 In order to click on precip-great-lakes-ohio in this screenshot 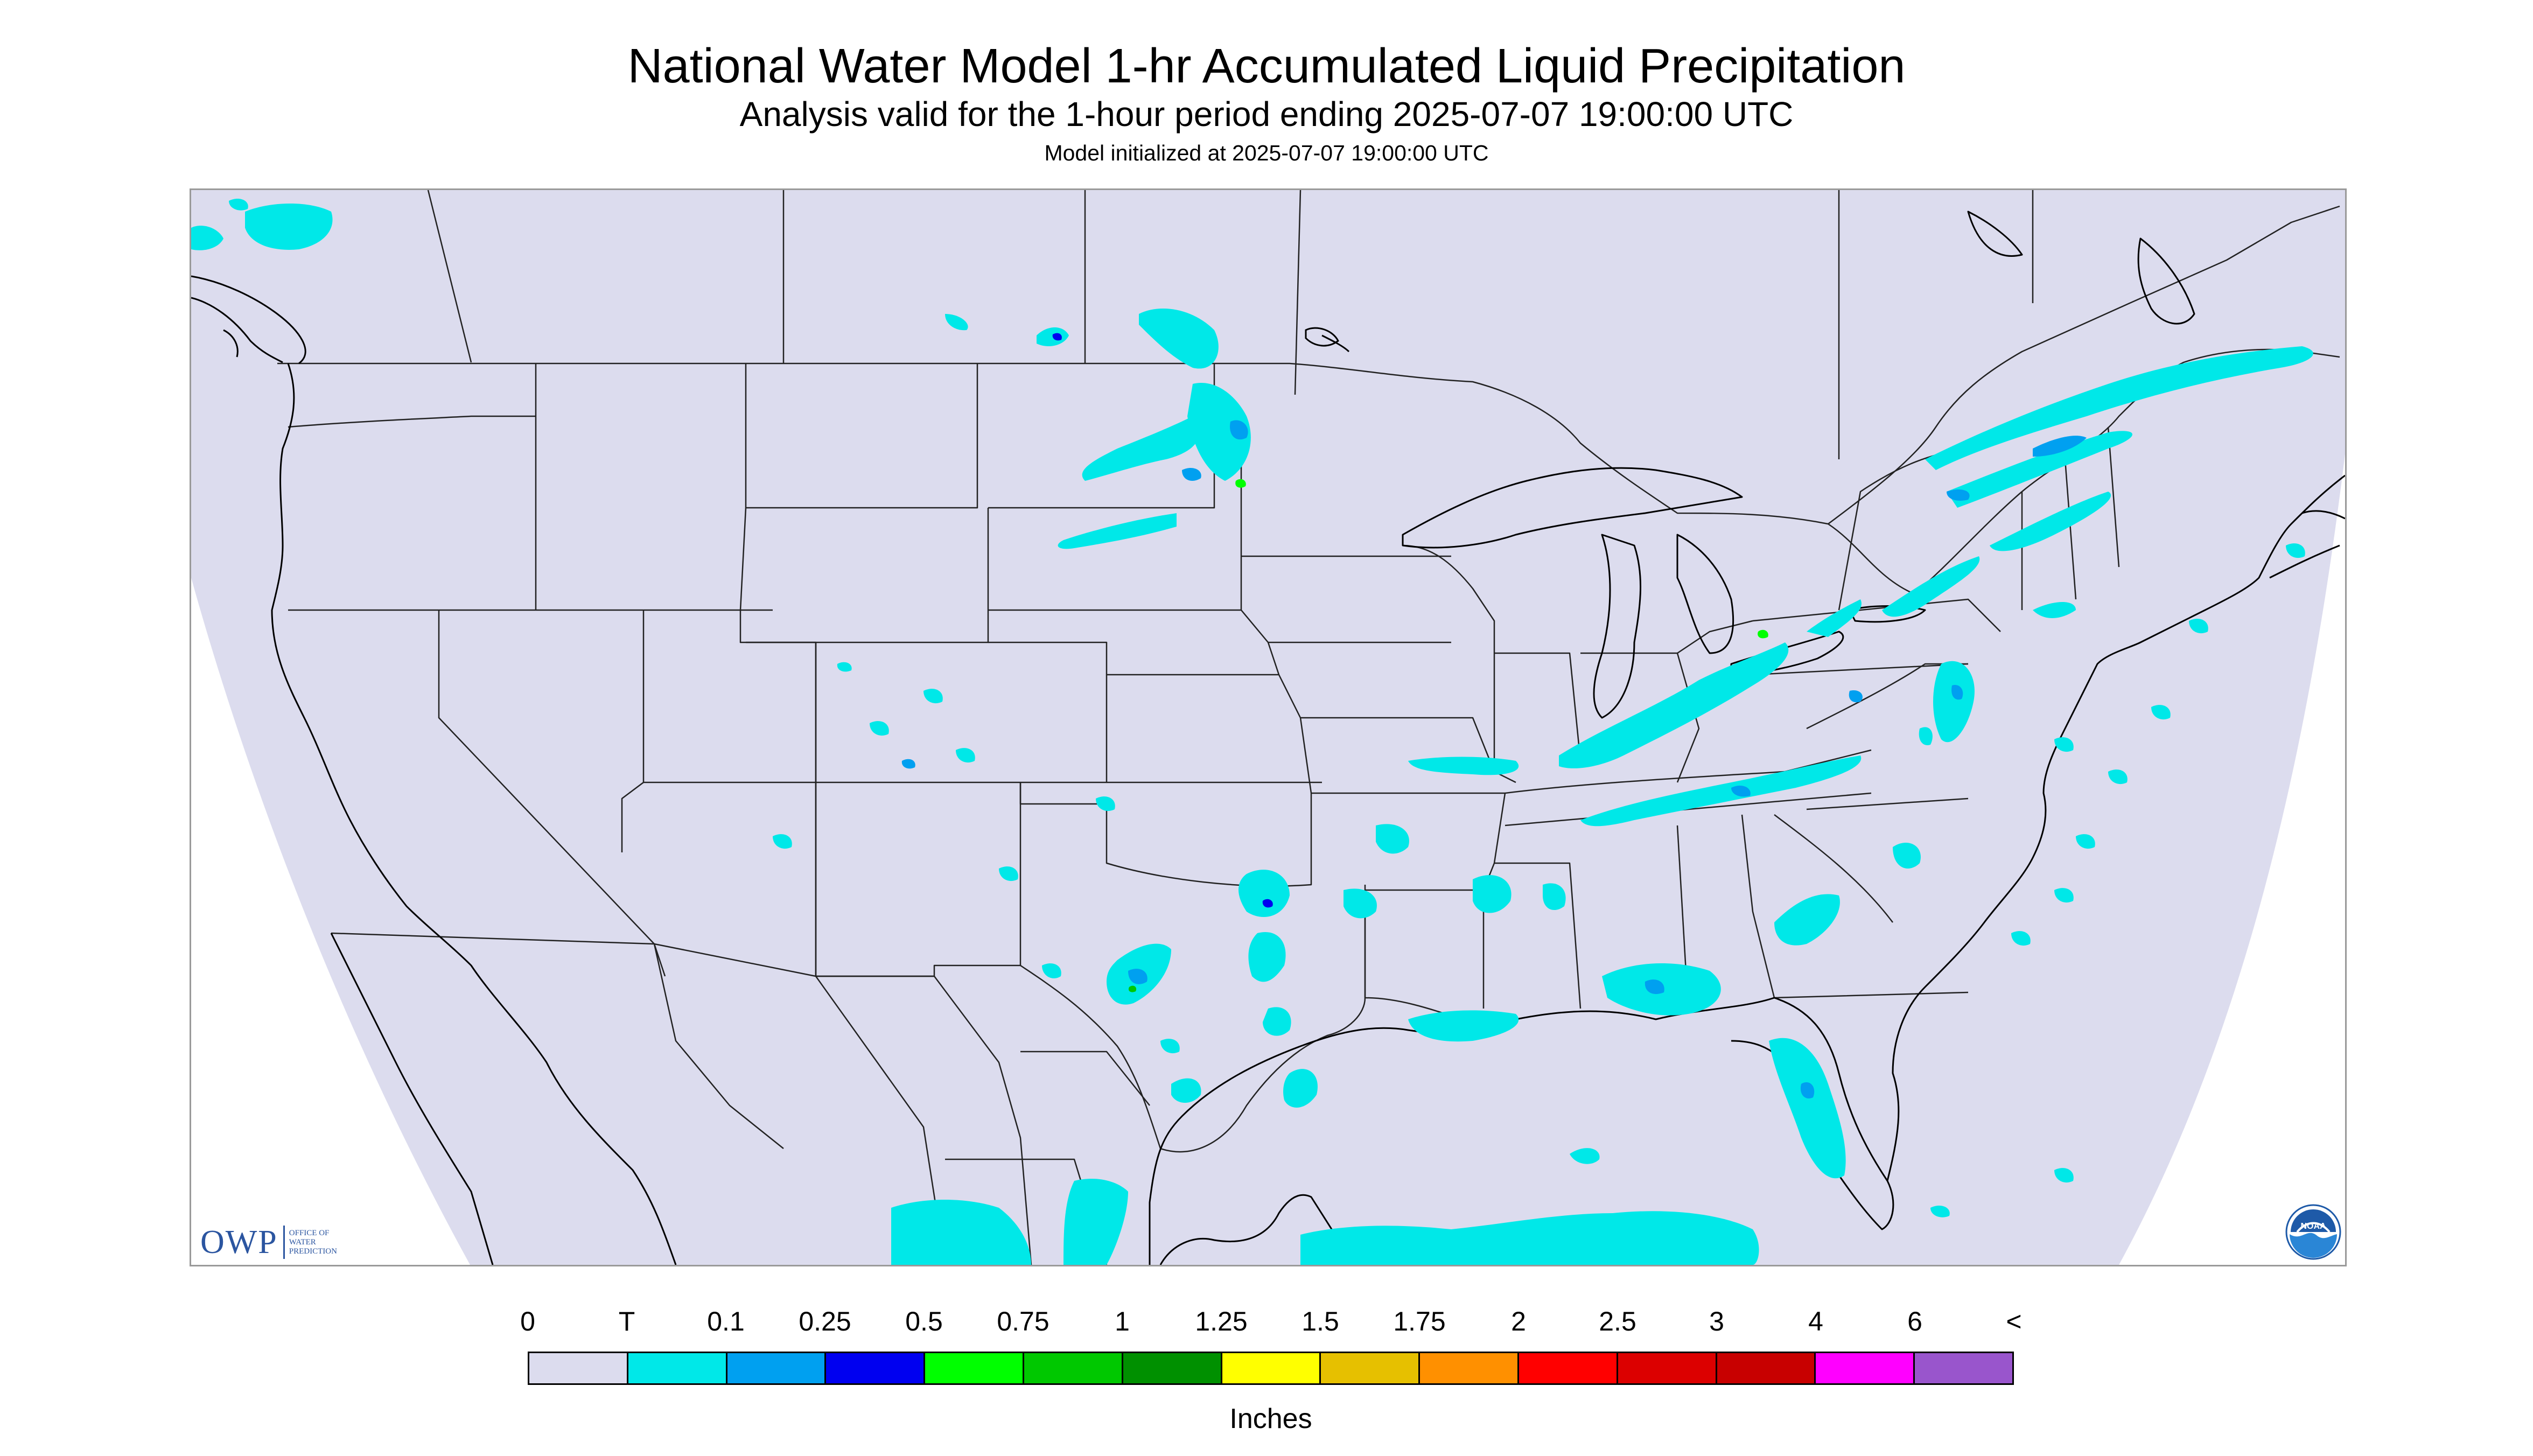, I will do `click(1636, 713)`.